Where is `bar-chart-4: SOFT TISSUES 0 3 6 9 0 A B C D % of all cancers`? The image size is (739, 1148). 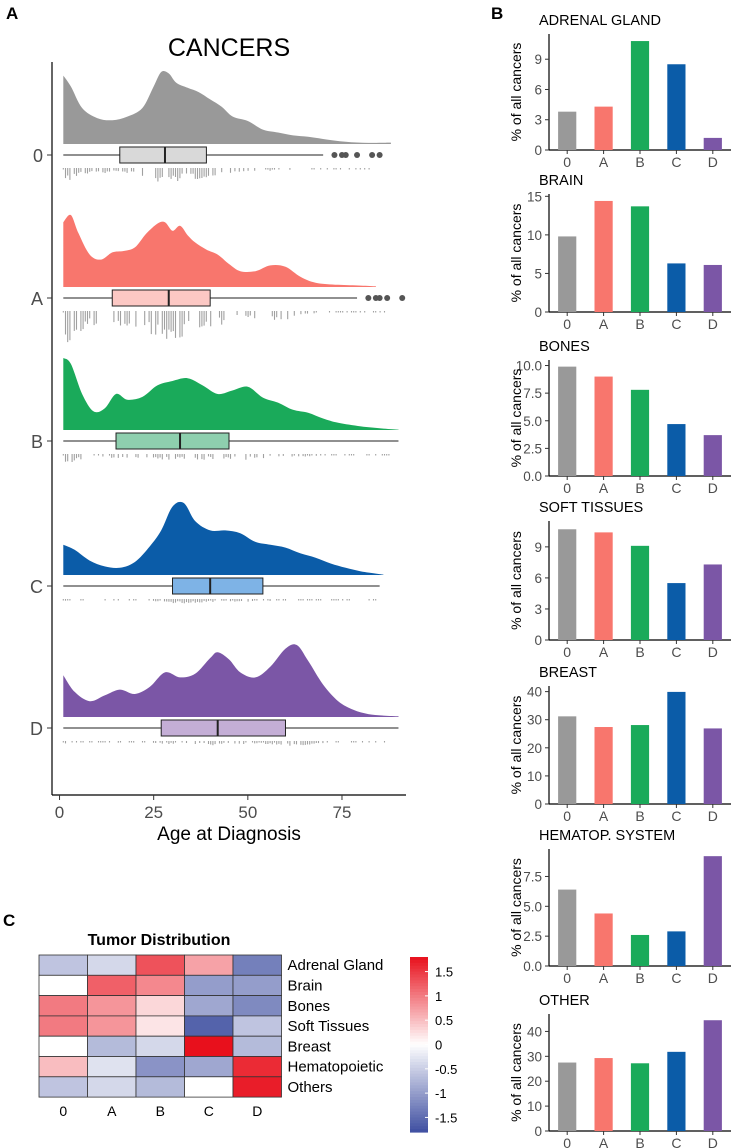 bar-chart-4: SOFT TISSUES 0 3 6 9 0 A B C D % of all cancers is located at coordinates (619, 580).